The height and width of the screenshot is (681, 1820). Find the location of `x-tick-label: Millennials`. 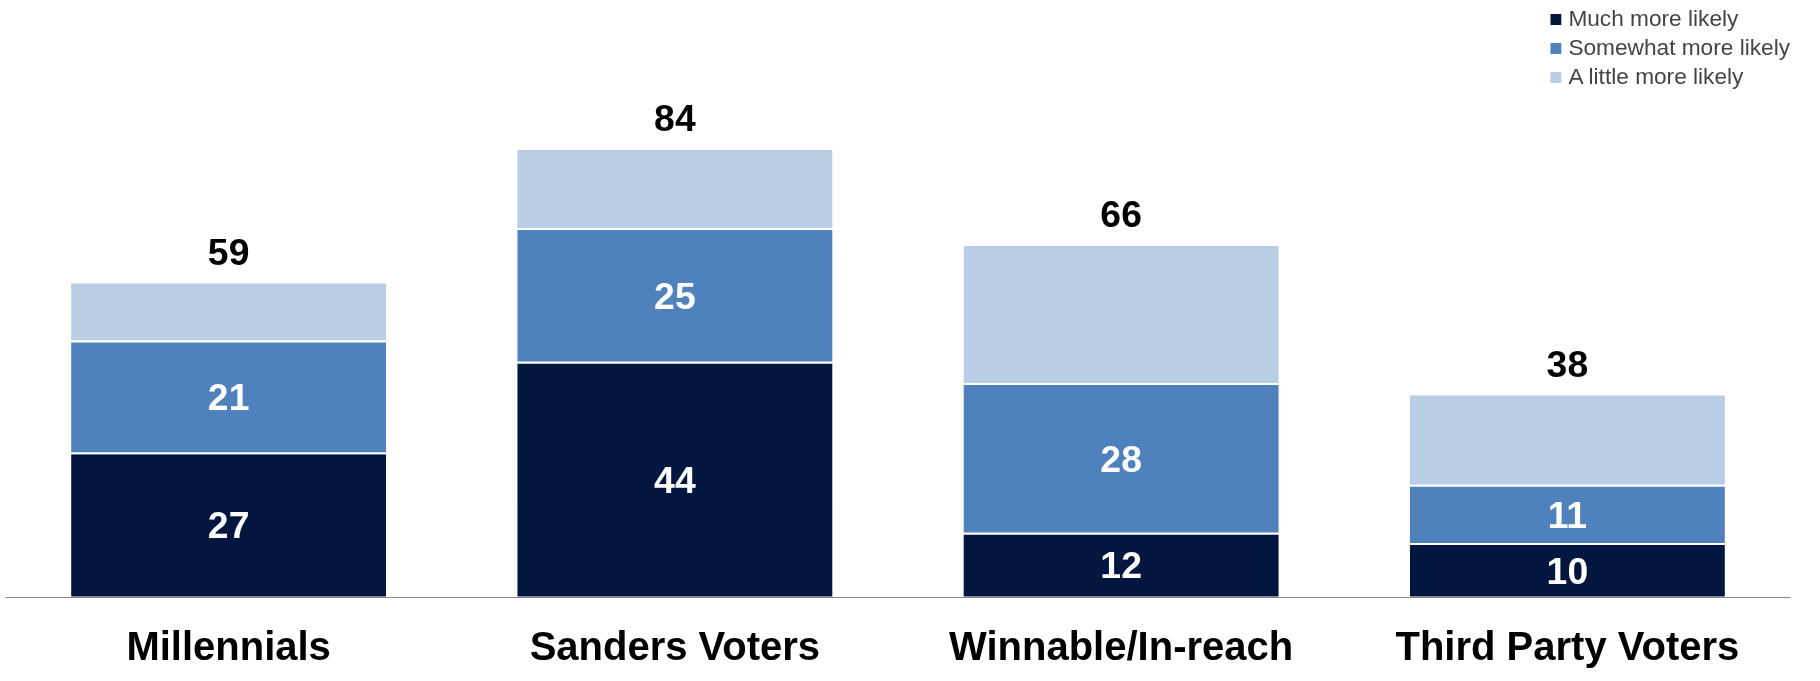

x-tick-label: Millennials is located at coordinates (228, 645).